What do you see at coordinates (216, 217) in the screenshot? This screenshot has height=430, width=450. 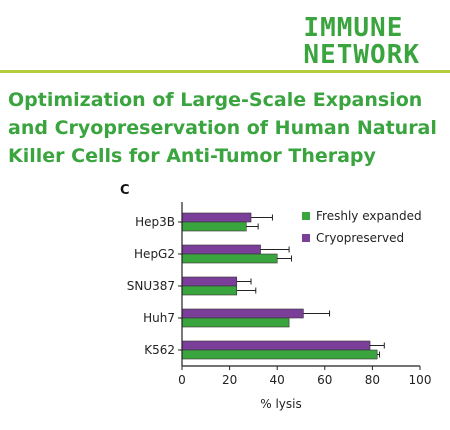 I see `bar-cryopreserved-hep3b` at bounding box center [216, 217].